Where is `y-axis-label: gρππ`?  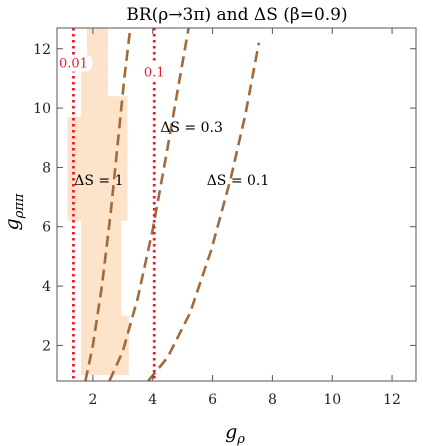 y-axis-label: gρππ is located at coordinates (14, 211).